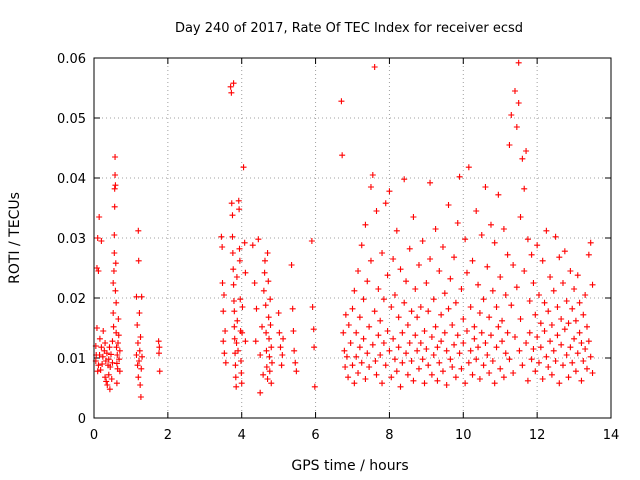 The image size is (640, 480). I want to click on y-tick-label: 0.03, so click(71, 239).